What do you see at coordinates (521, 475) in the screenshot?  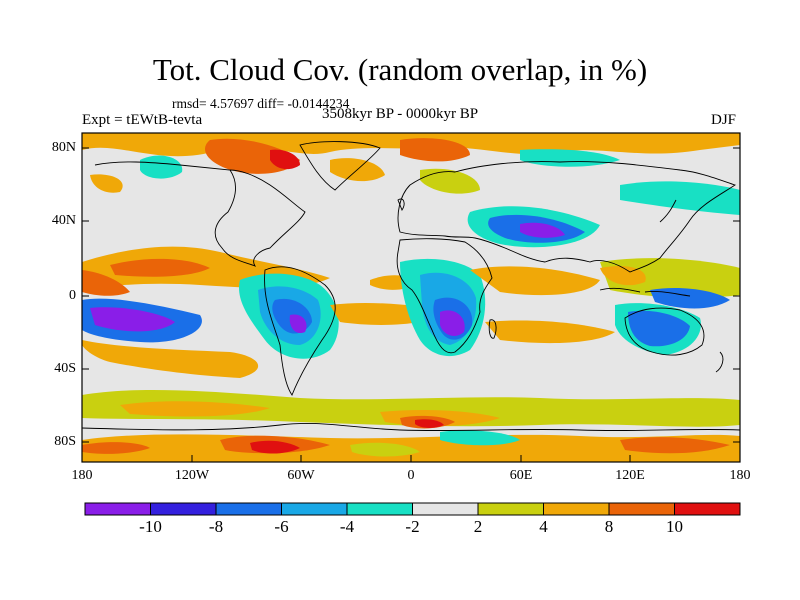 I see `x-tick-label: 60E` at bounding box center [521, 475].